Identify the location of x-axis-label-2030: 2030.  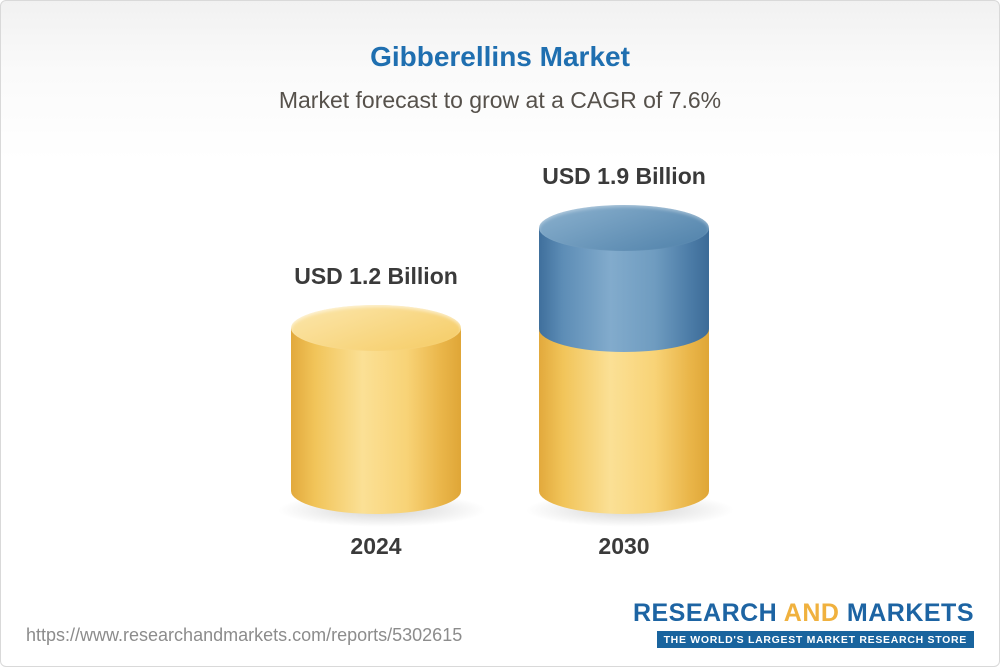
(624, 546).